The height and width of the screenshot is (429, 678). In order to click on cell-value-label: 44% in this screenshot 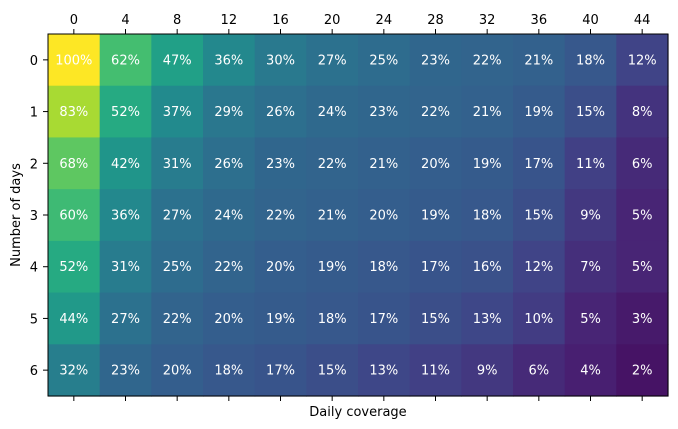, I will do `click(73, 319)`.